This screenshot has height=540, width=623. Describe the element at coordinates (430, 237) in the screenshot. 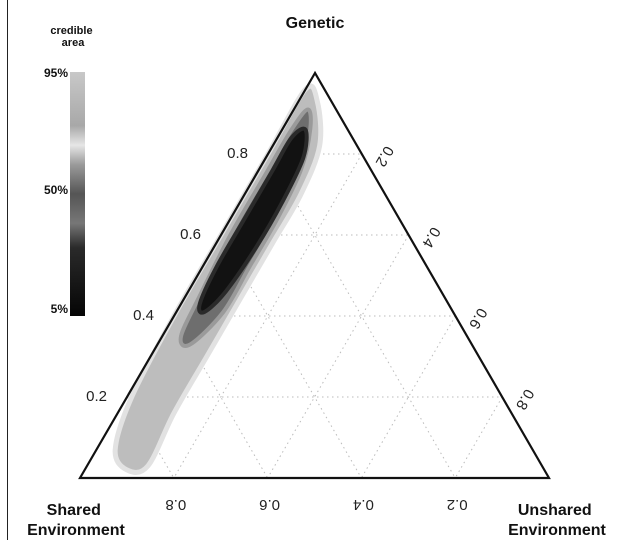

I see `tick-unshared-04: 0.4` at that location.